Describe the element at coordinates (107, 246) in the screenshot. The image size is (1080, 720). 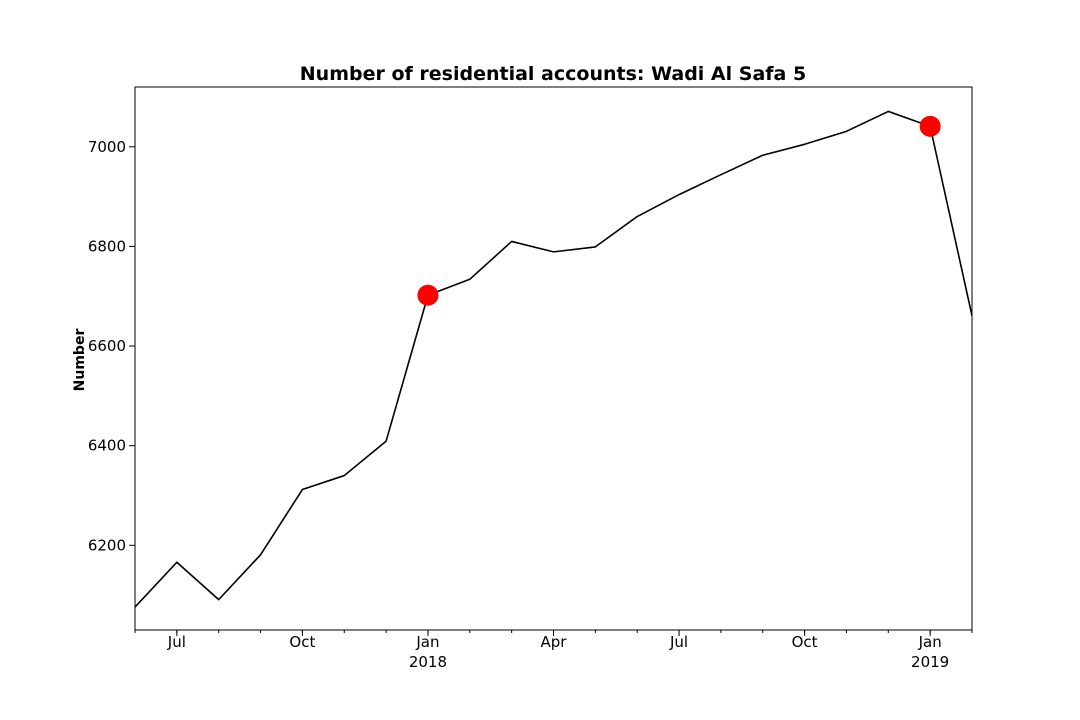
I see `y-tick-label: 6800` at that location.